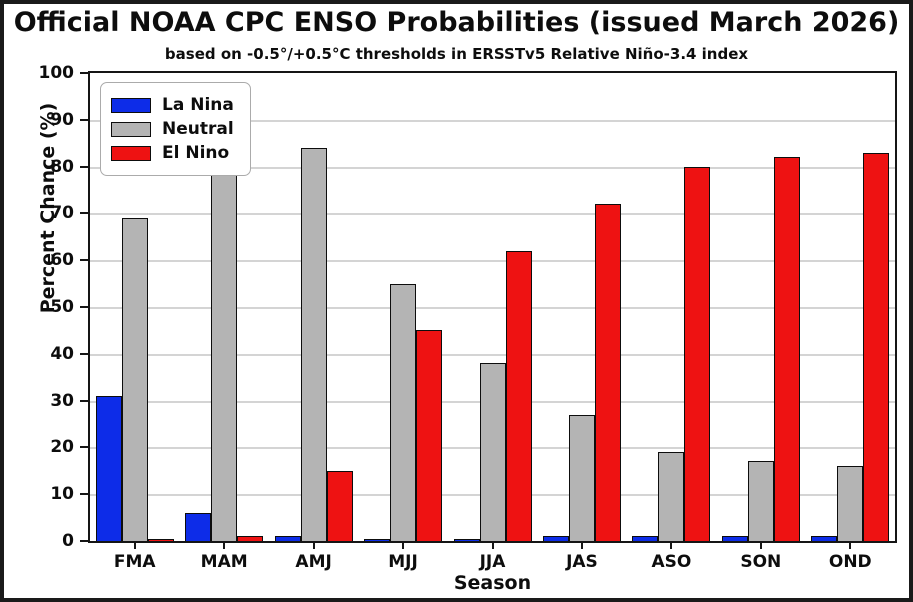 The width and height of the screenshot is (913, 602). What do you see at coordinates (62, 260) in the screenshot?
I see `y-tick-label-60: 60` at bounding box center [62, 260].